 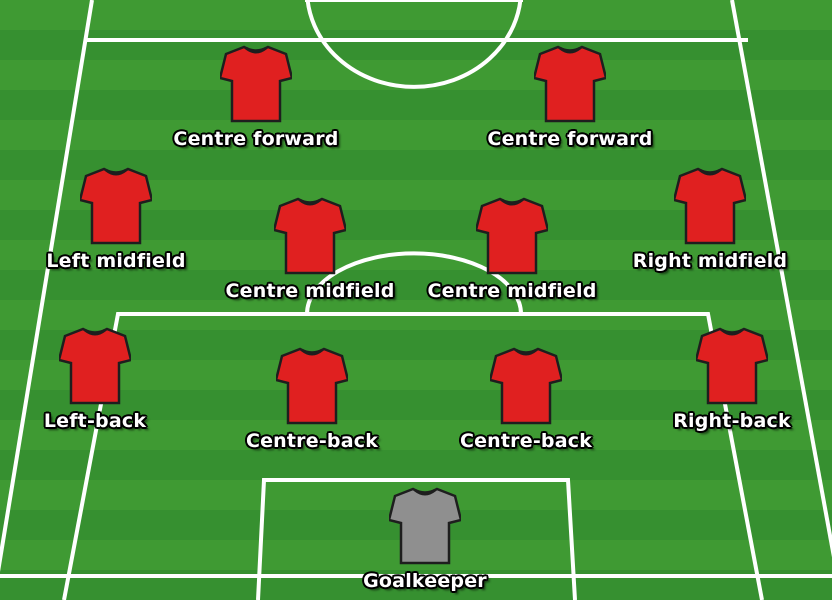 I want to click on player-right-midfield: Right midfield, so click(x=710, y=226).